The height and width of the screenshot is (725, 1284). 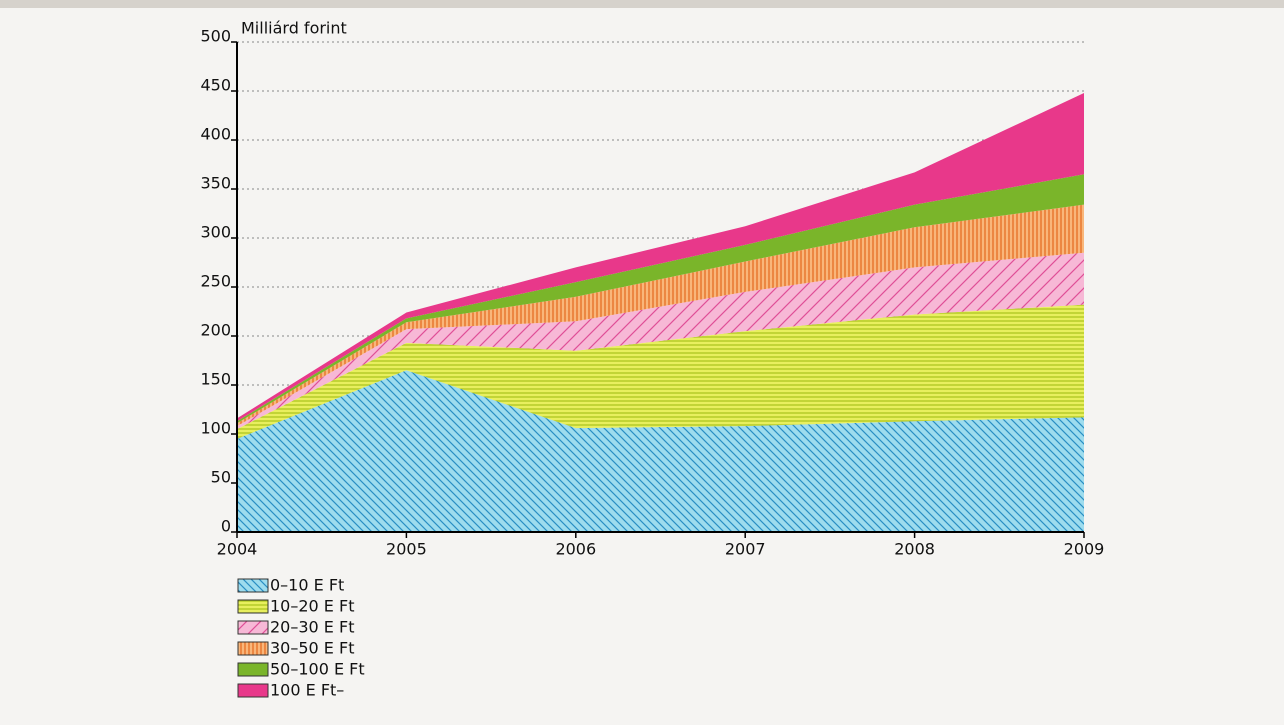 I want to click on y-tick-label: 100, so click(x=215, y=428).